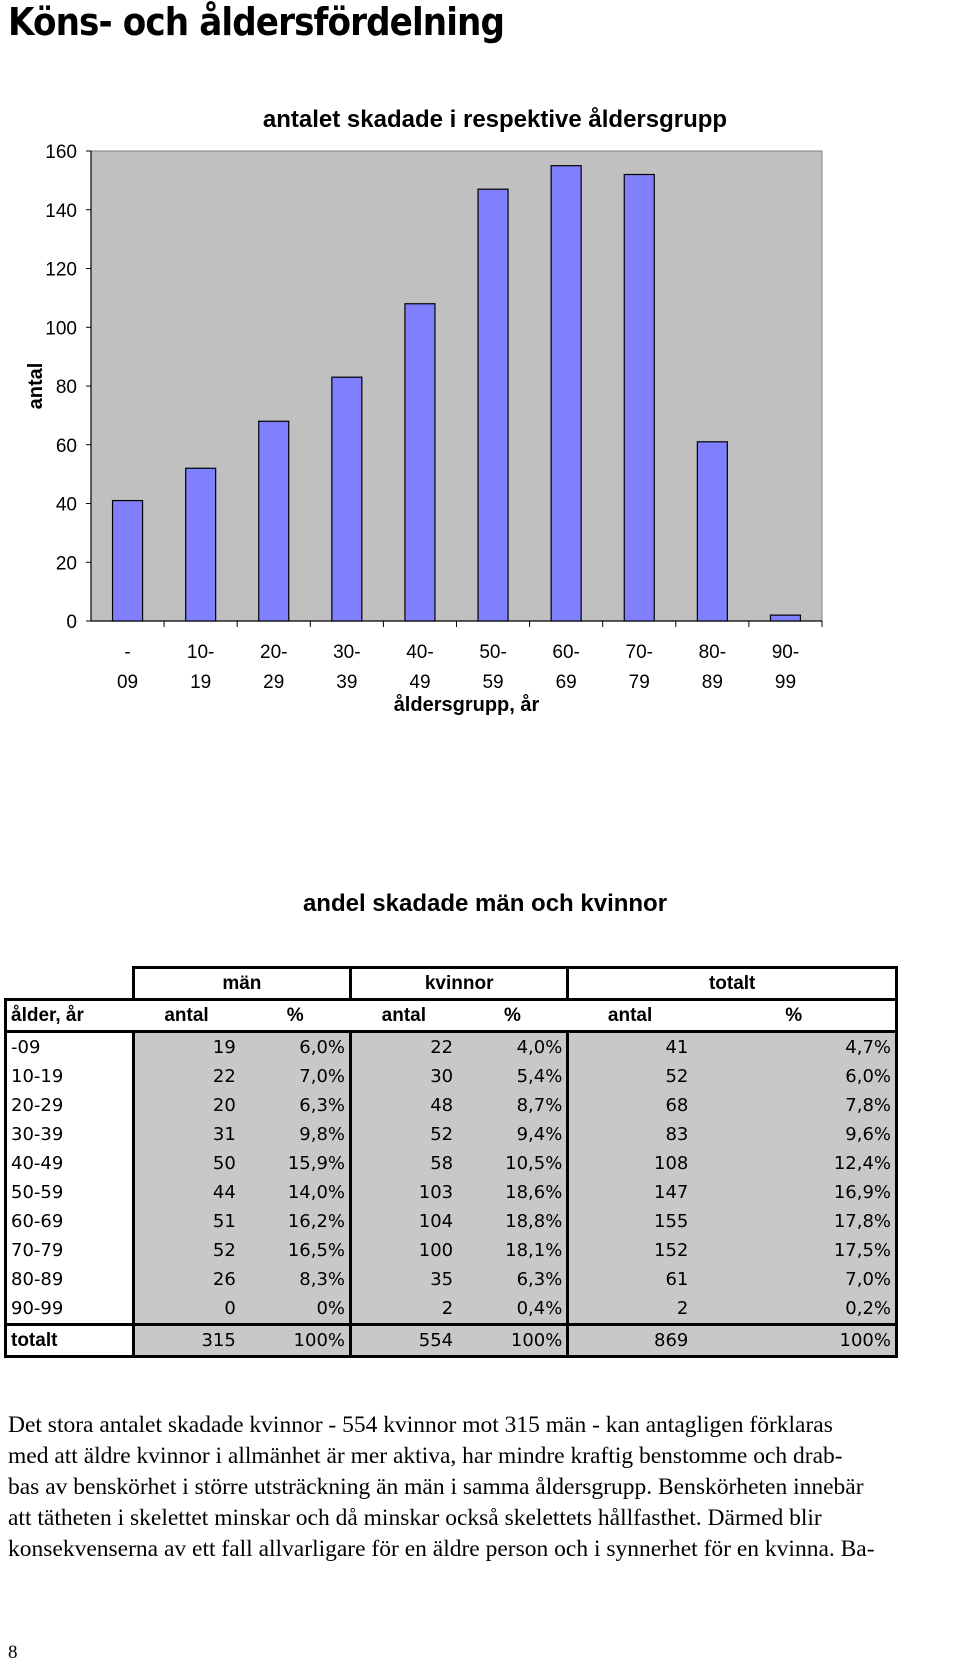 This screenshot has width=960, height=1674. Describe the element at coordinates (419, 682) in the screenshot. I see `x-tick-label: 49` at that location.